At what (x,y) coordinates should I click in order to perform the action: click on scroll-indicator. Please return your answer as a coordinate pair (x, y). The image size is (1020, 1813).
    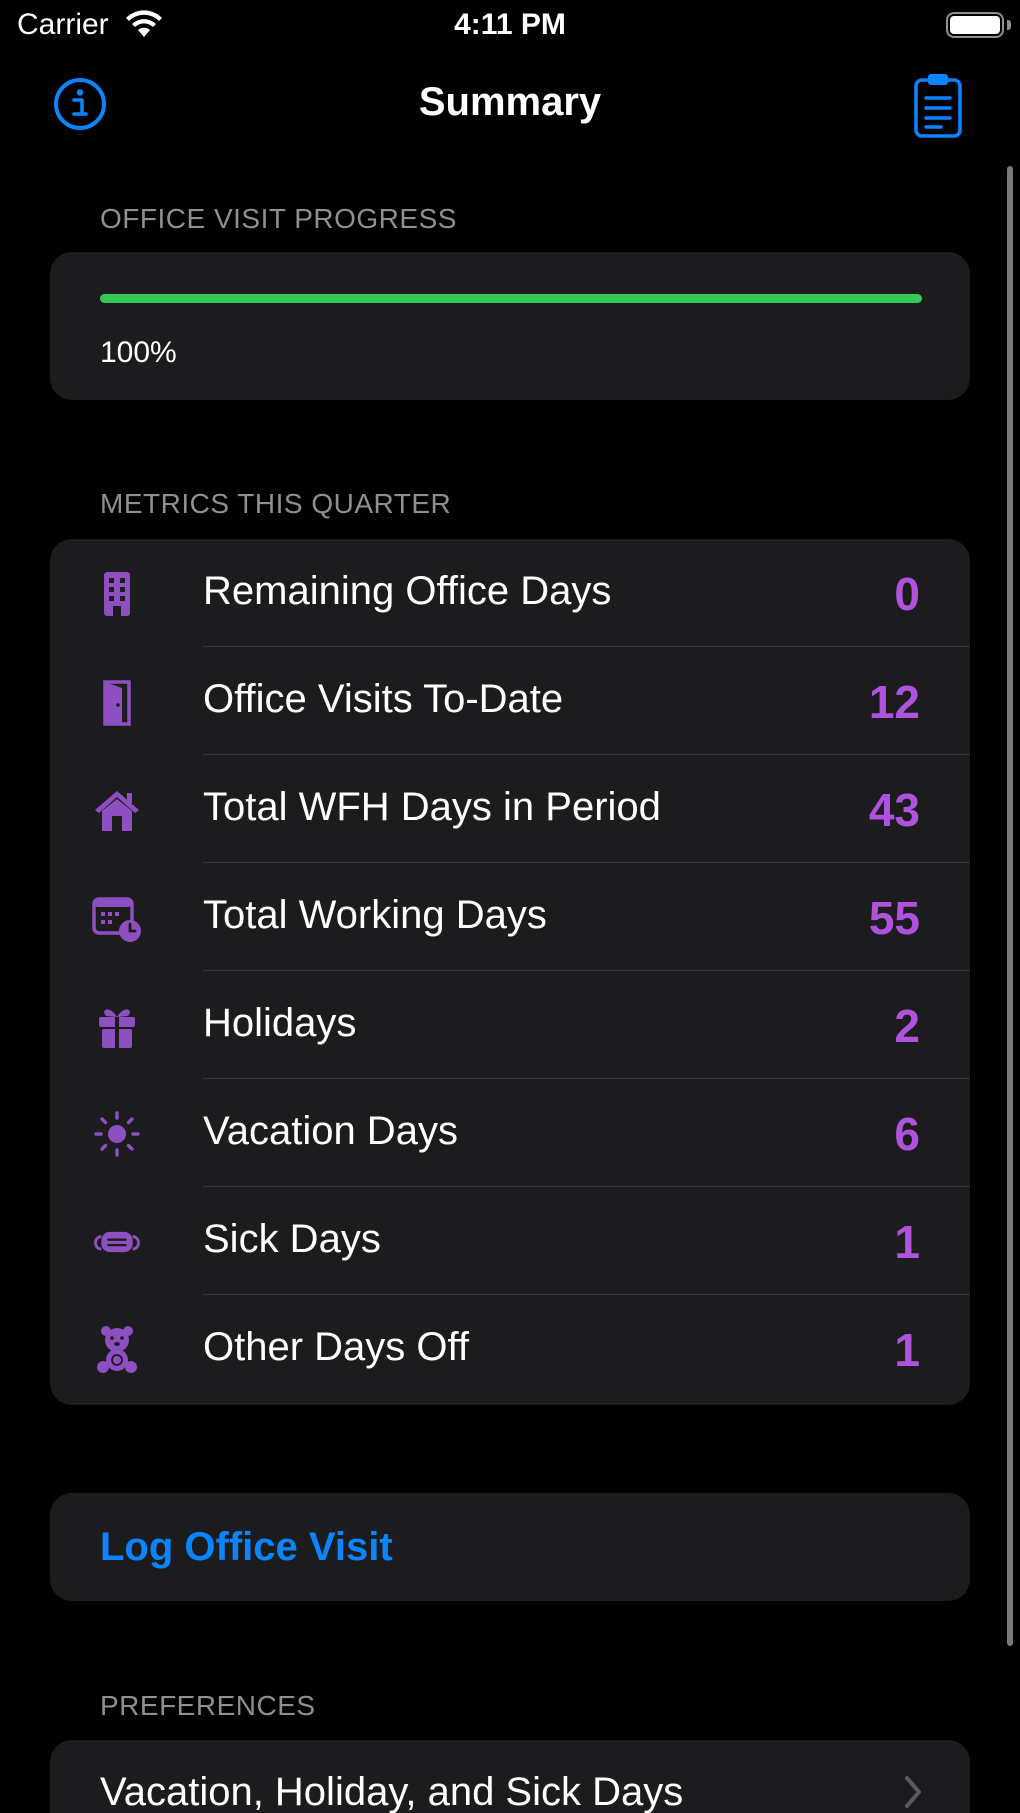
    Looking at the image, I should click on (1010, 906).